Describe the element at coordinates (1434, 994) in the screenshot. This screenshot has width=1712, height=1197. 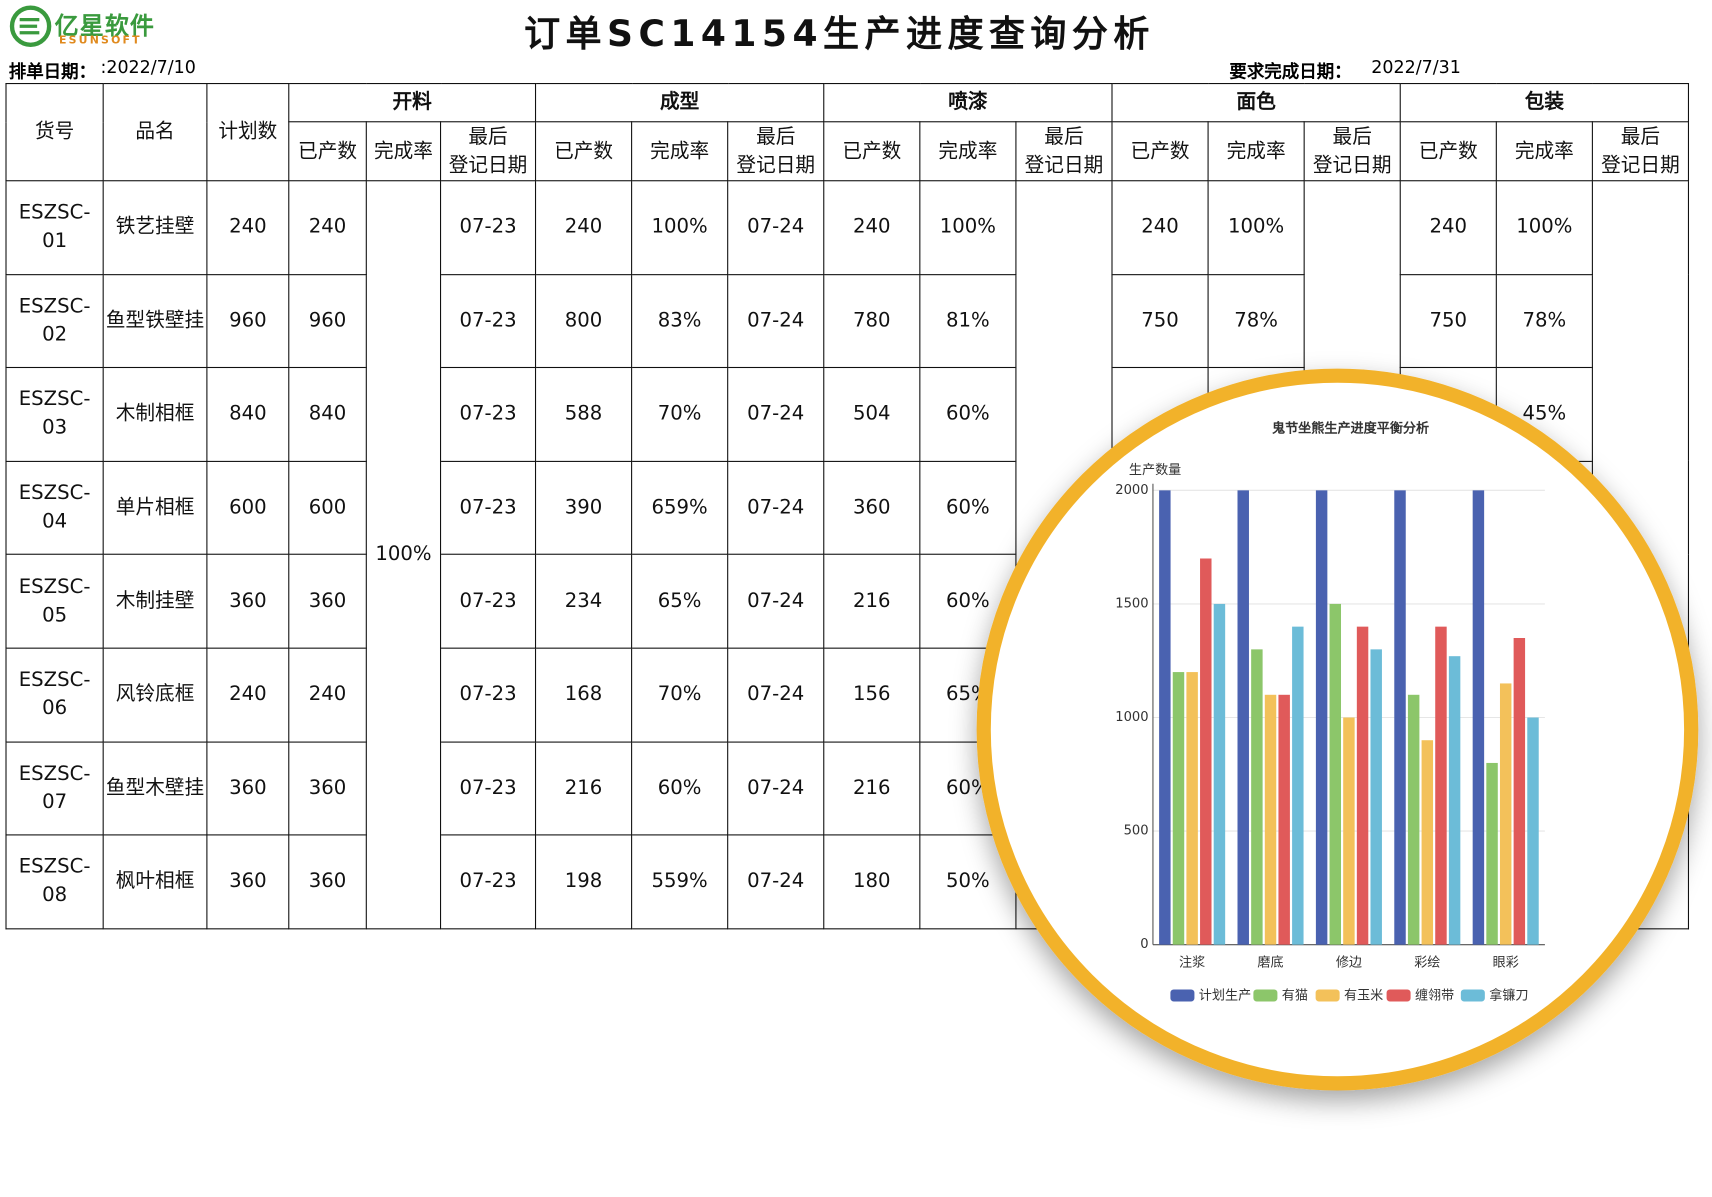
I see `legend-label: 缠翎带` at that location.